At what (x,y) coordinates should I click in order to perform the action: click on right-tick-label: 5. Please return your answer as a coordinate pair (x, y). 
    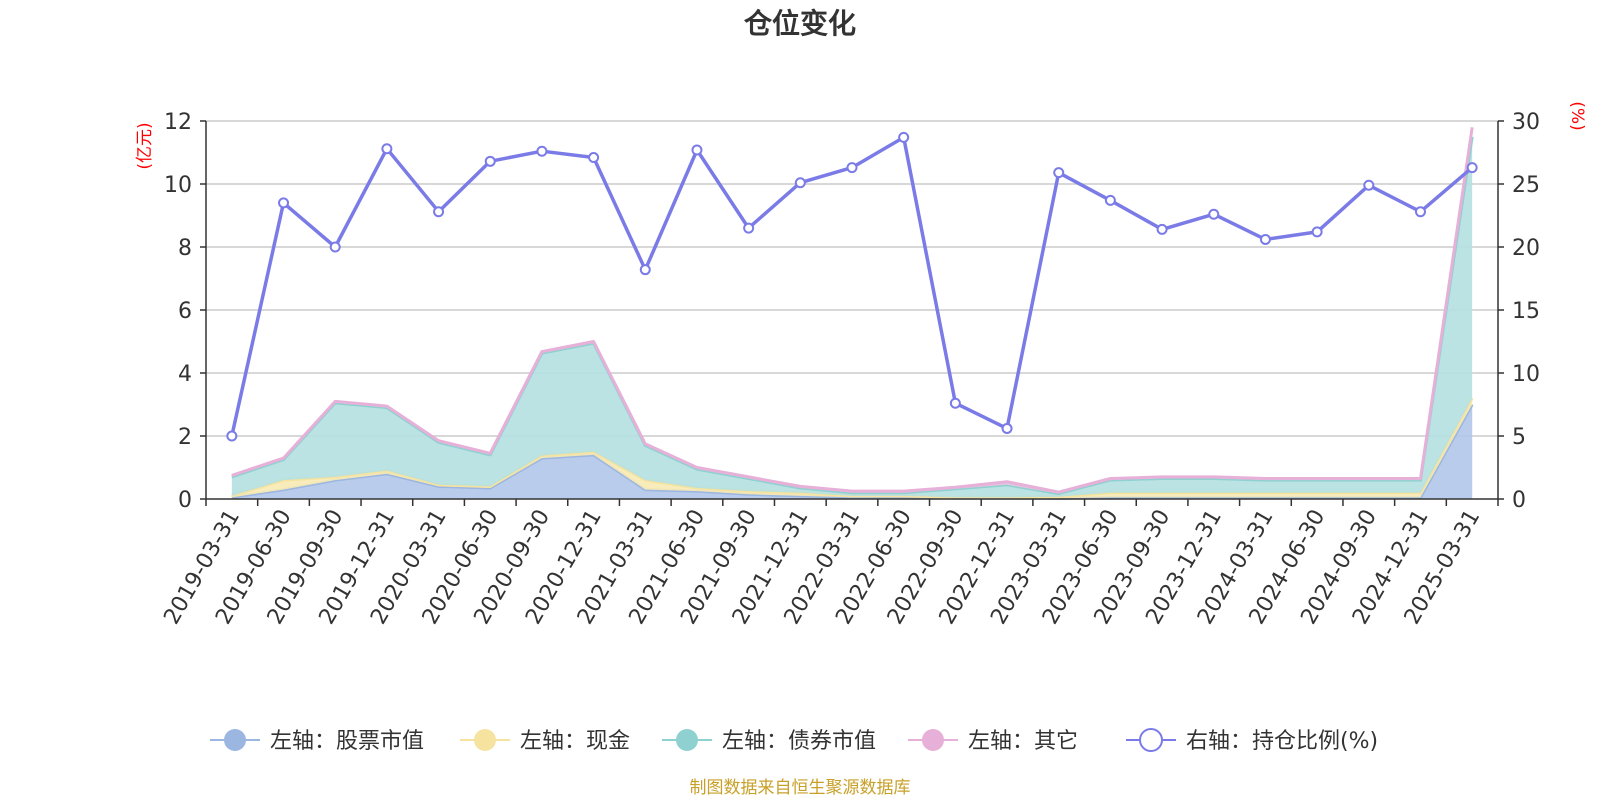
    Looking at the image, I should click on (1519, 437).